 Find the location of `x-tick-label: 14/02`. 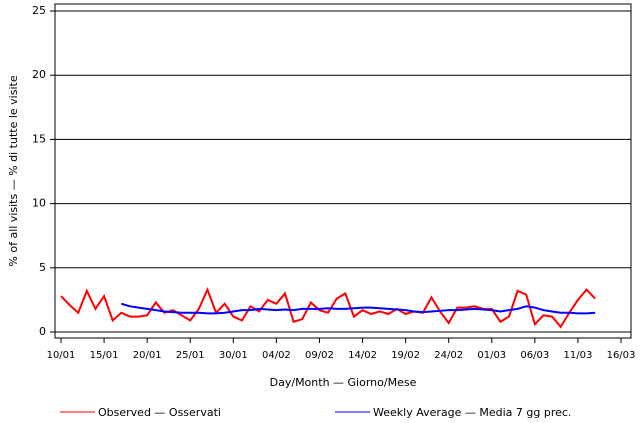

x-tick-label: 14/02 is located at coordinates (362, 355).